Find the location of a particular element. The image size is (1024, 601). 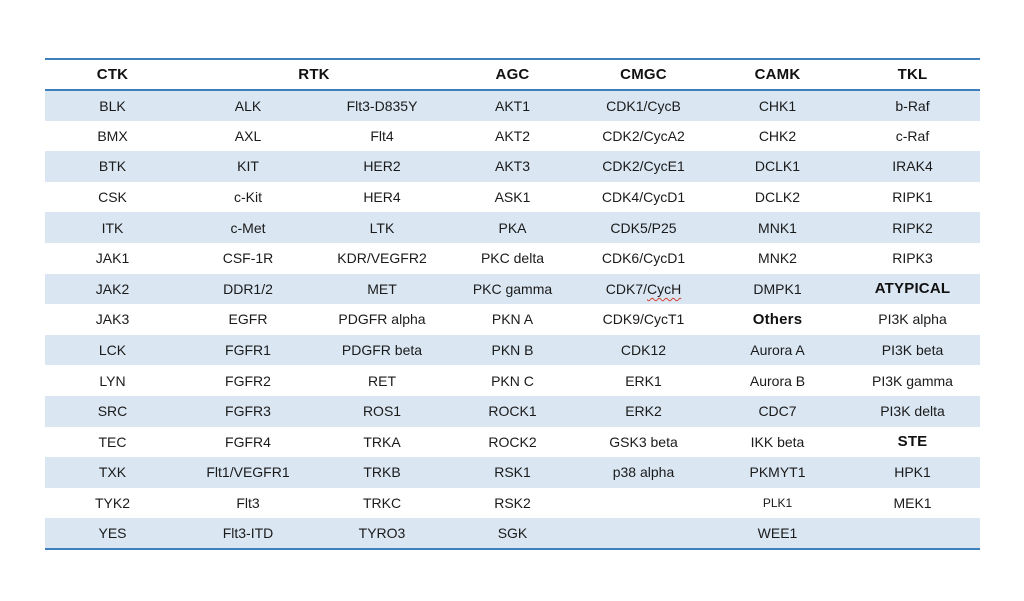

table-cell: PKC delta is located at coordinates (512, 258).